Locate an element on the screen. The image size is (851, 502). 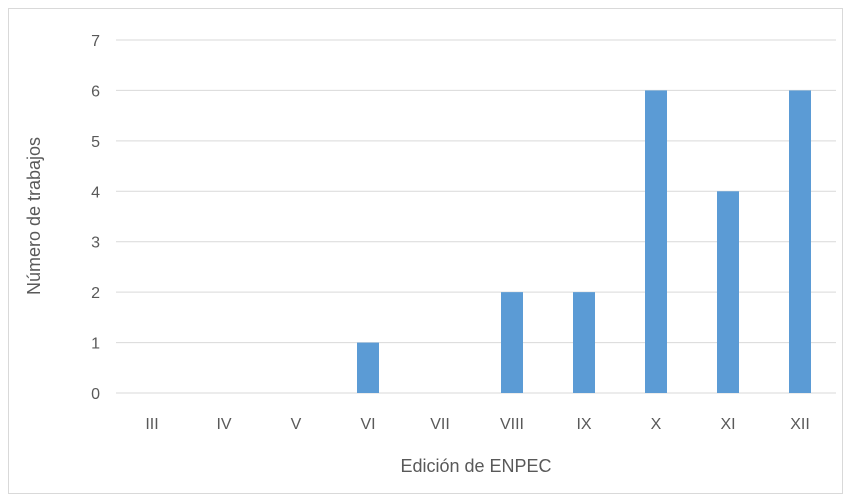
bar-XII is located at coordinates (800, 241).